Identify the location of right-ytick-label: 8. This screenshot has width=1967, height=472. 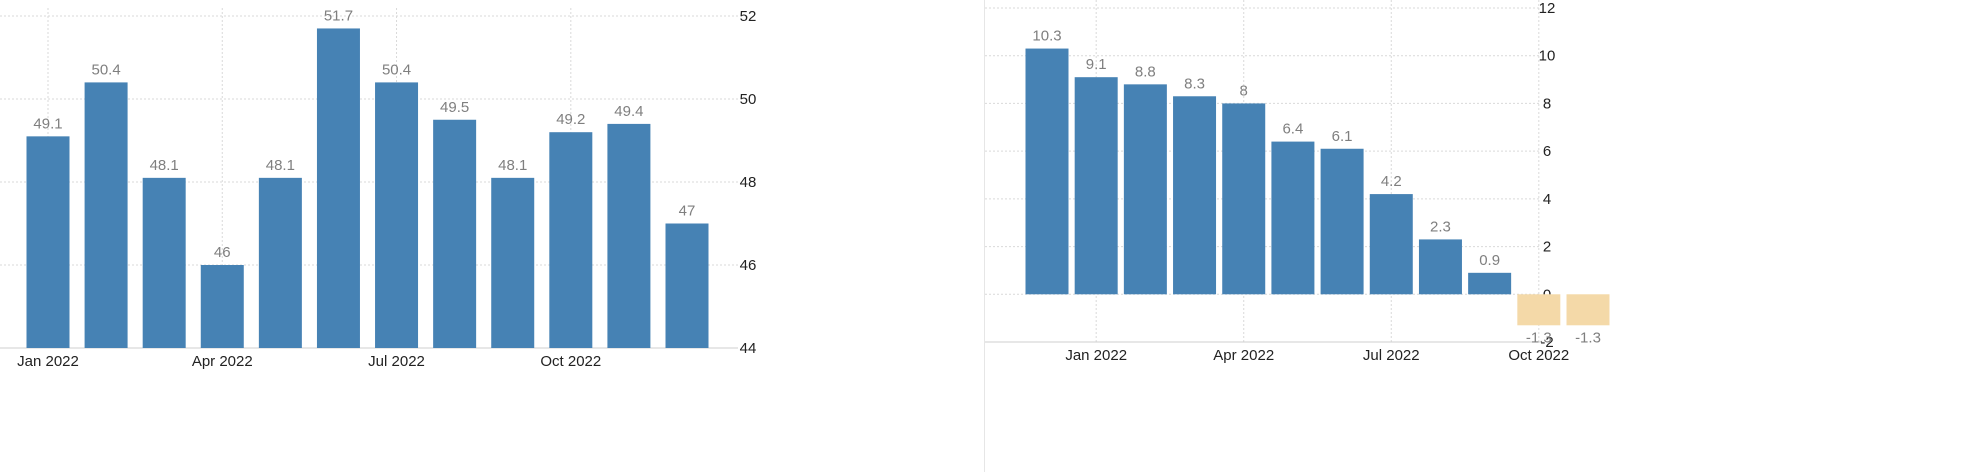
(1547, 103).